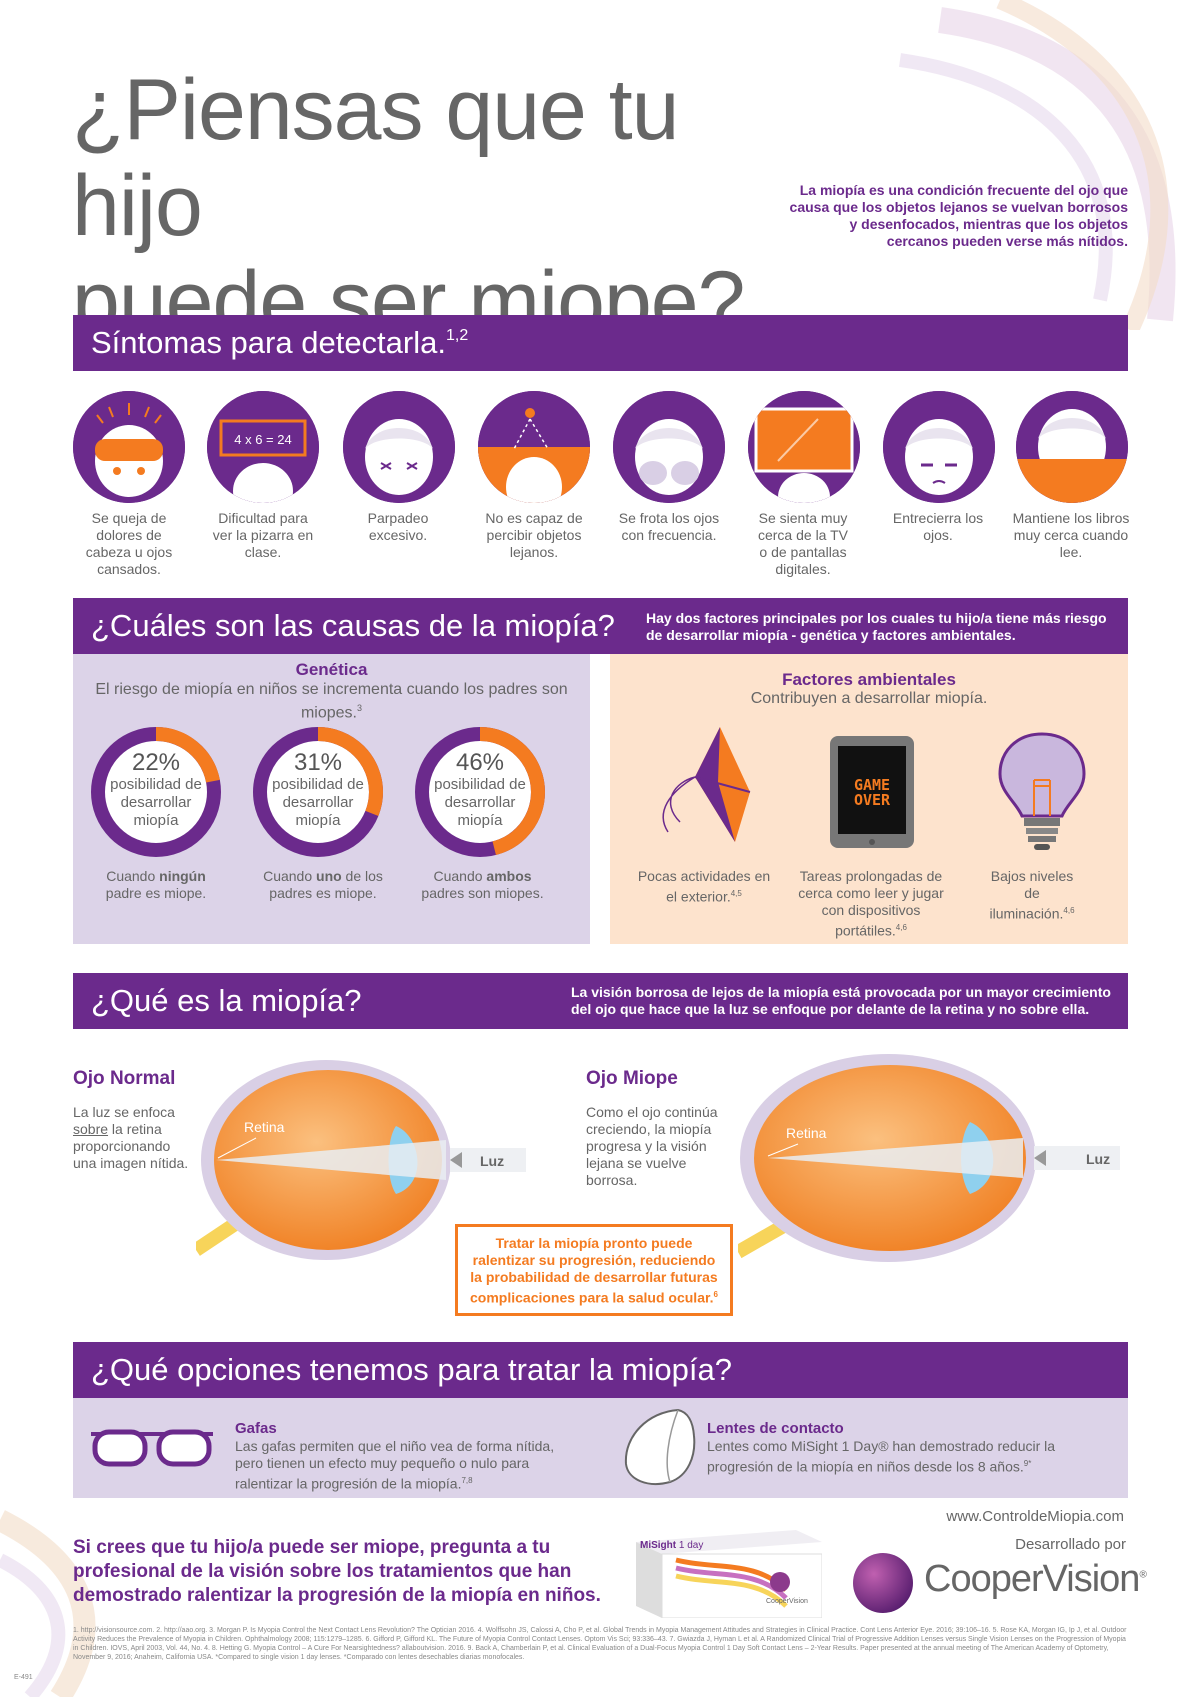 The width and height of the screenshot is (1200, 1697). I want to click on kite-icon, so click(706, 784).